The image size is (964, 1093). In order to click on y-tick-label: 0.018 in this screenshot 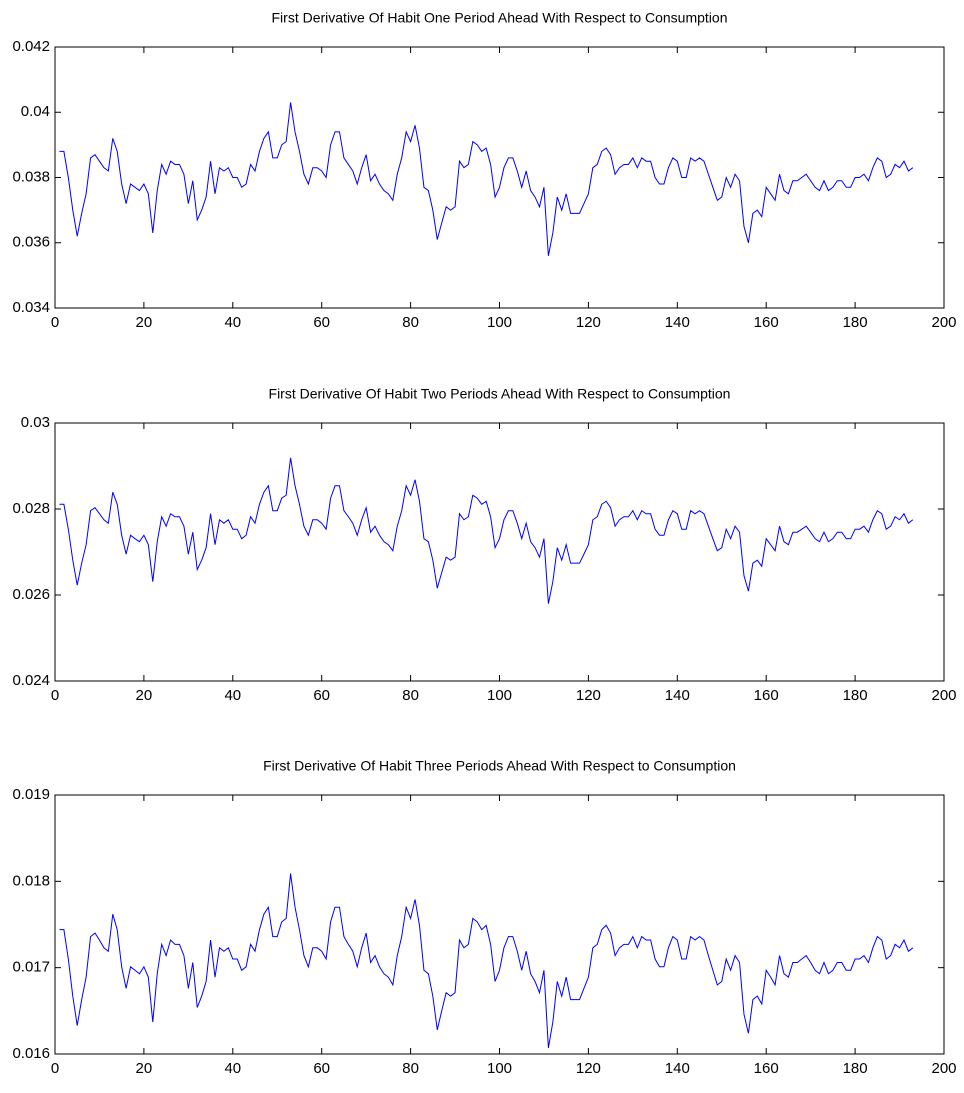, I will do `click(31, 880)`.